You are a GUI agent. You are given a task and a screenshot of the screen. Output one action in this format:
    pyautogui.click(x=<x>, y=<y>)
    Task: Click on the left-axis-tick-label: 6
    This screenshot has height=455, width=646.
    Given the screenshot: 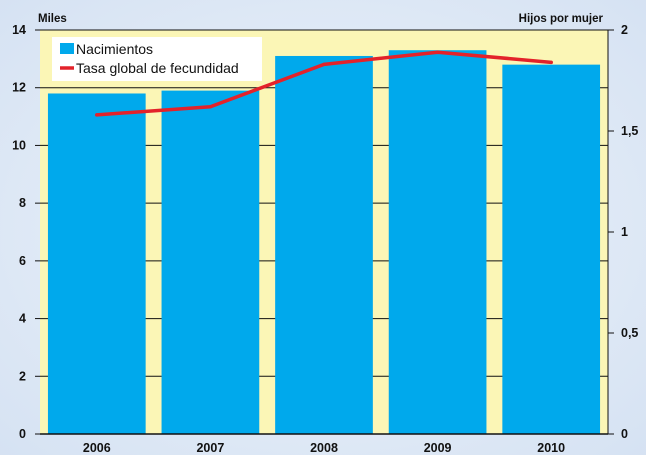 What is the action you would take?
    pyautogui.click(x=22, y=261)
    